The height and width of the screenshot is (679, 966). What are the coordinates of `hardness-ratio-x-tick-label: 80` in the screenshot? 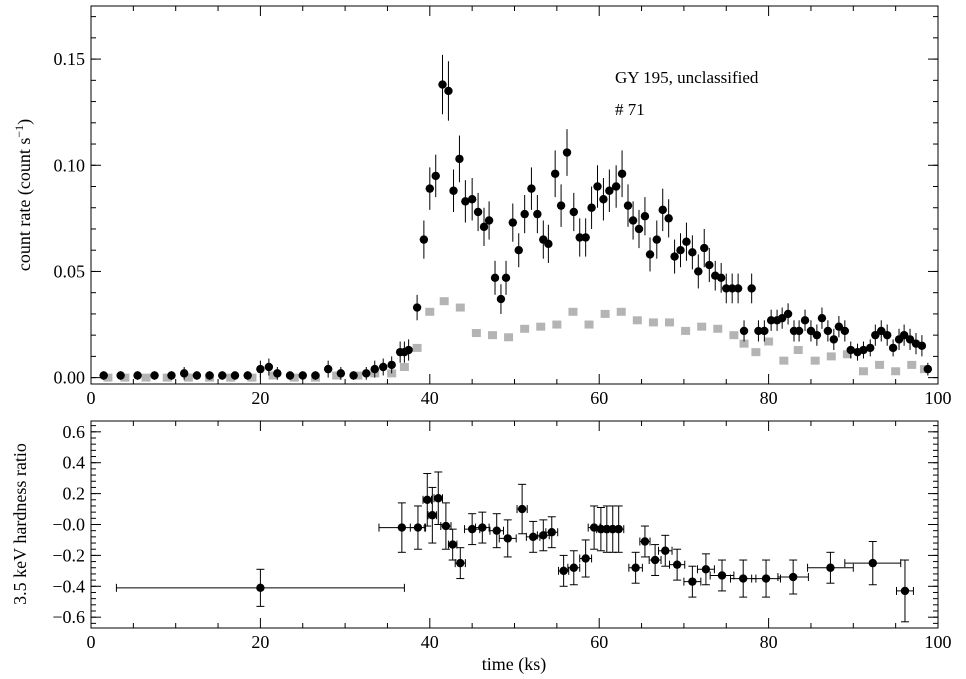 It's located at (769, 642).